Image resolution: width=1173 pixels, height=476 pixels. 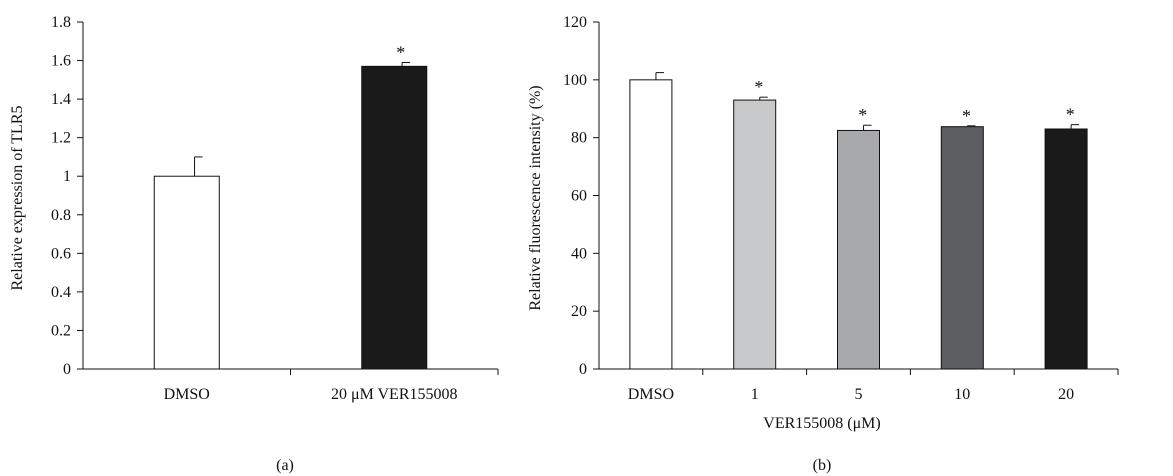 What do you see at coordinates (61, 330) in the screenshot?
I see `panel-a-y-tick-label: 0.2` at bounding box center [61, 330].